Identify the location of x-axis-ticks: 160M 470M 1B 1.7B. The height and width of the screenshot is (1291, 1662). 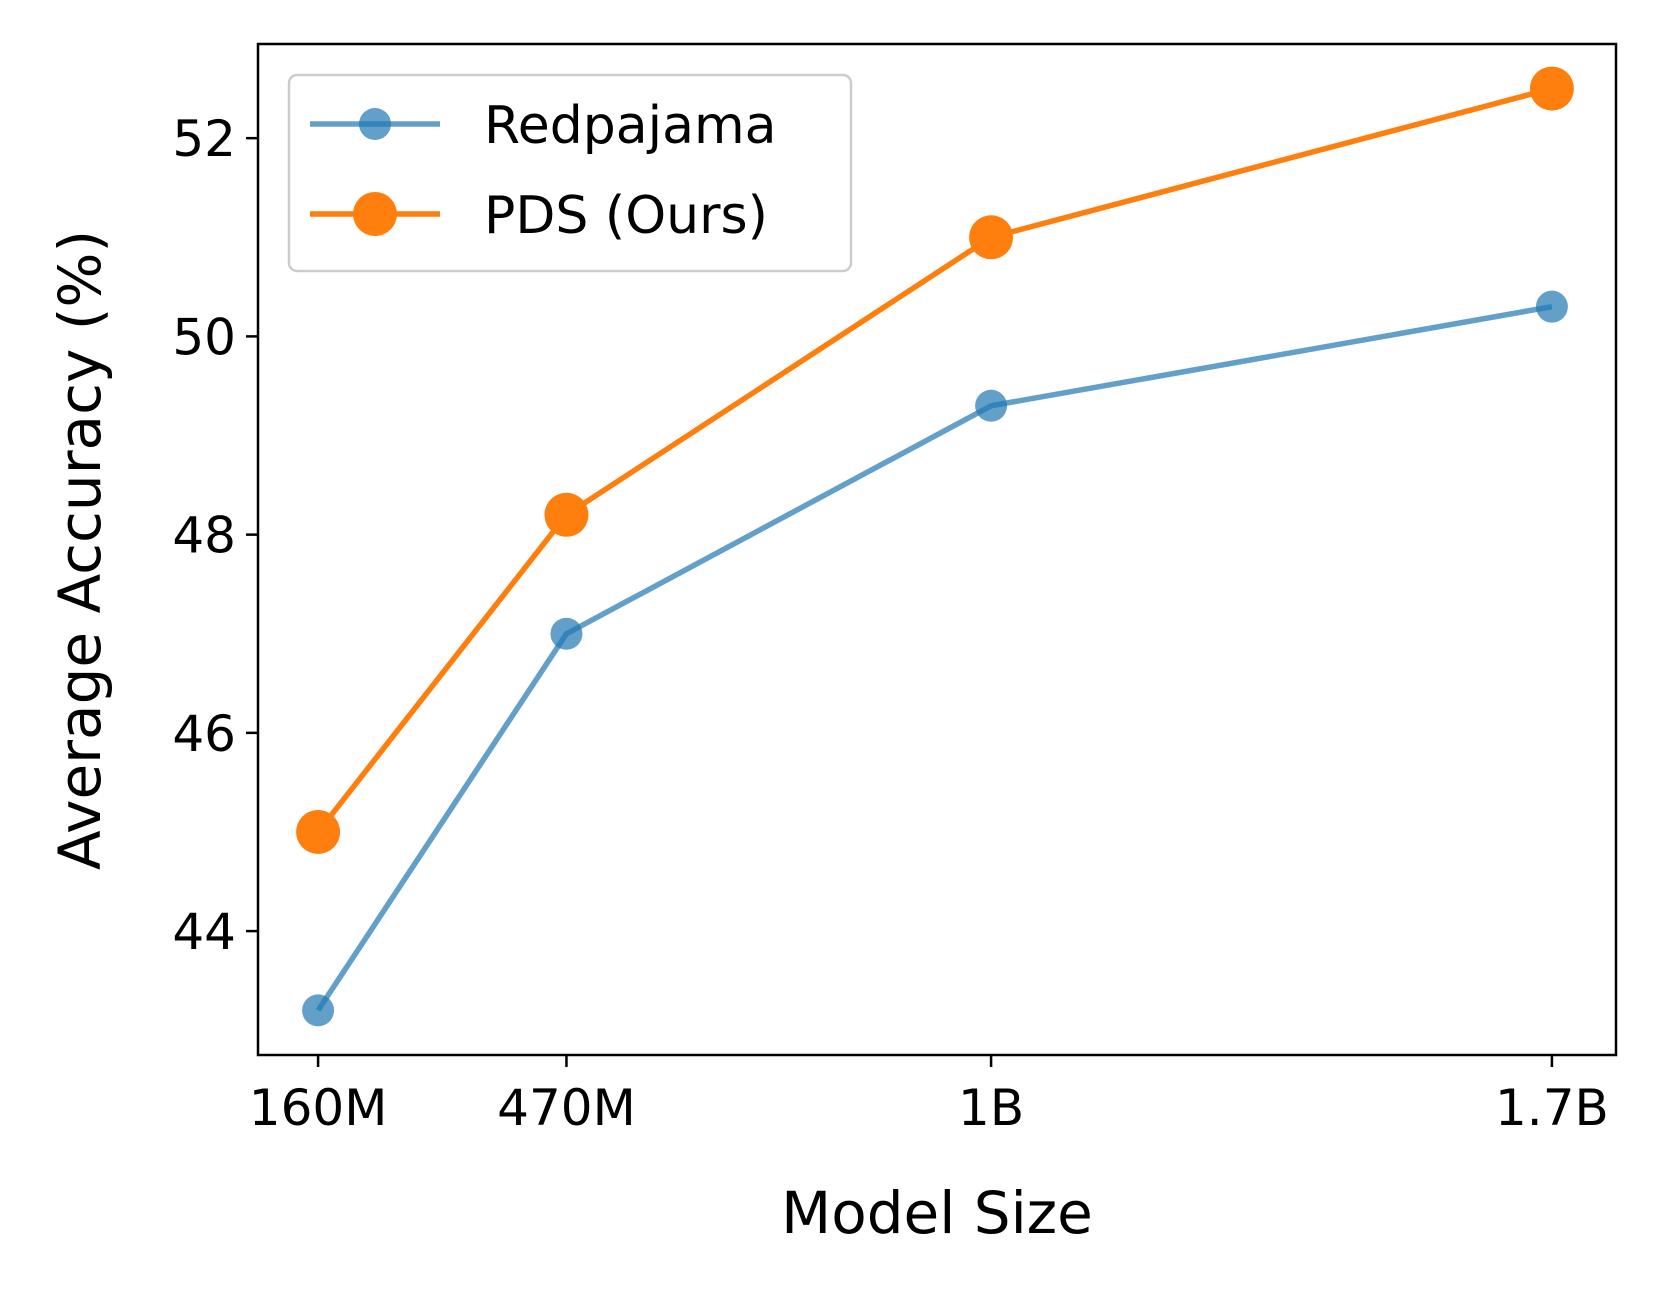
(929, 1096).